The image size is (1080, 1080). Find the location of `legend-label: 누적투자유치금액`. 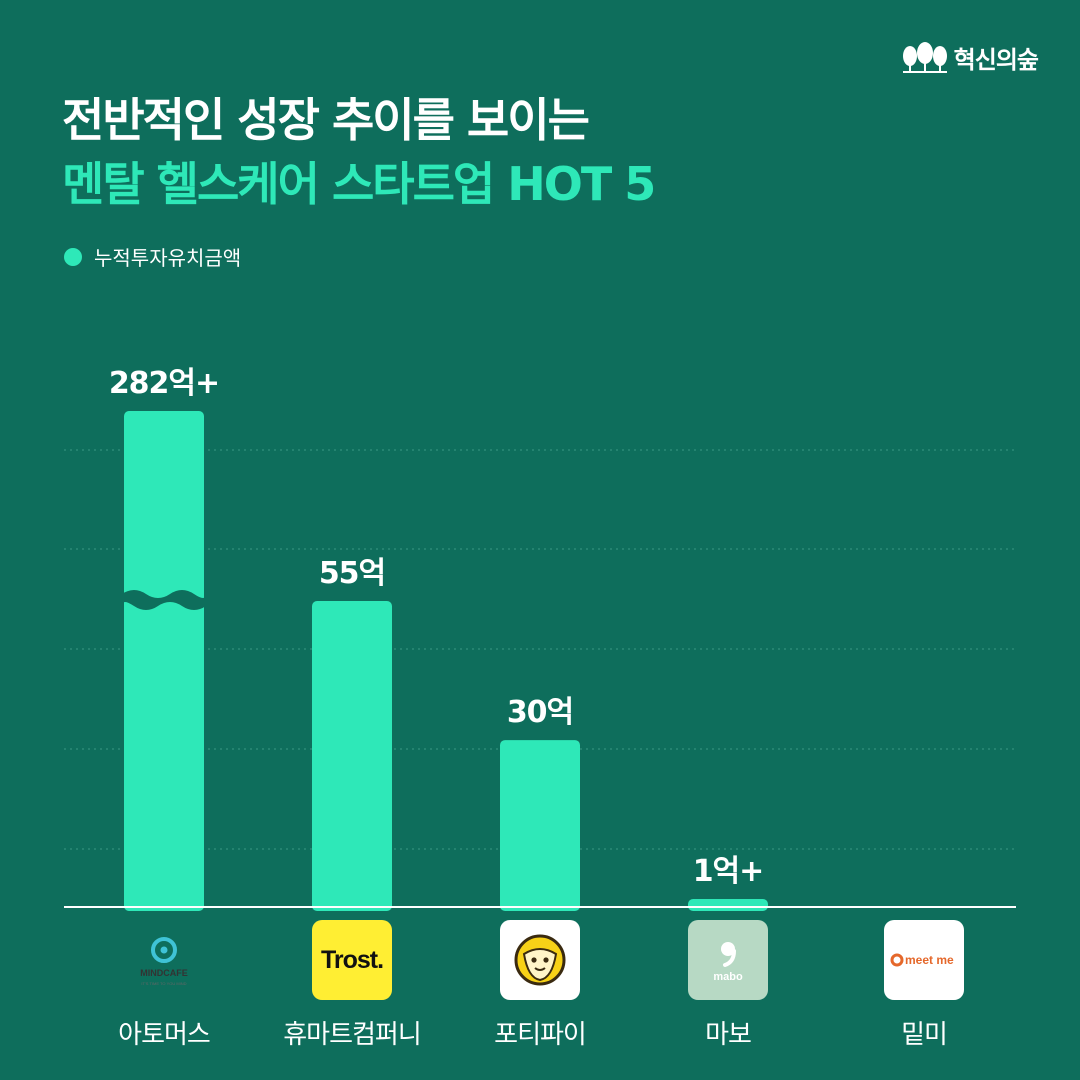

legend-label: 누적투자유치금액 is located at coordinates (168, 258).